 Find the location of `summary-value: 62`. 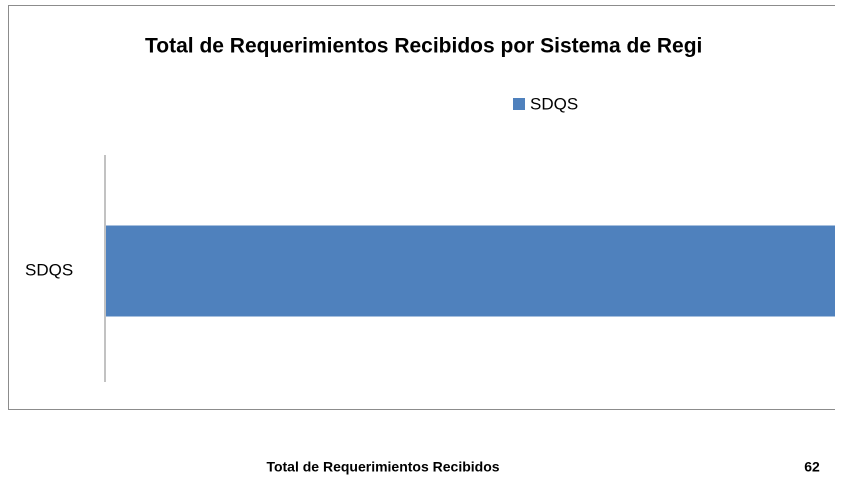

summary-value: 62 is located at coordinates (812, 467).